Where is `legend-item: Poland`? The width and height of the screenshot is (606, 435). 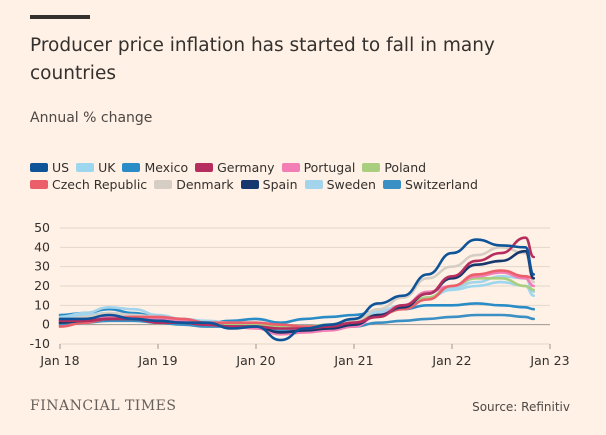 legend-item: Poland is located at coordinates (394, 167).